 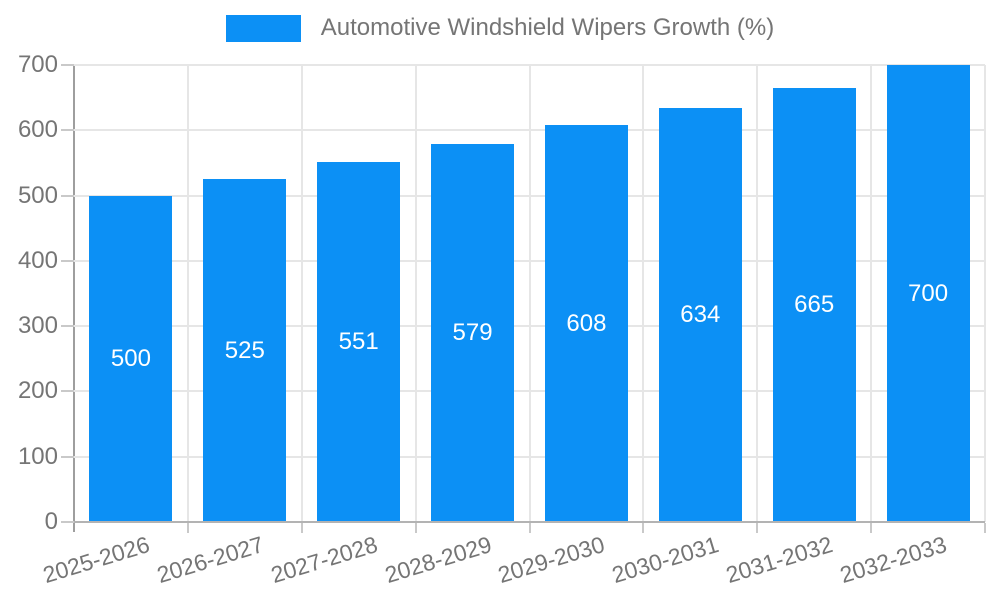 I want to click on bar-value-label: 525, so click(x=244, y=350).